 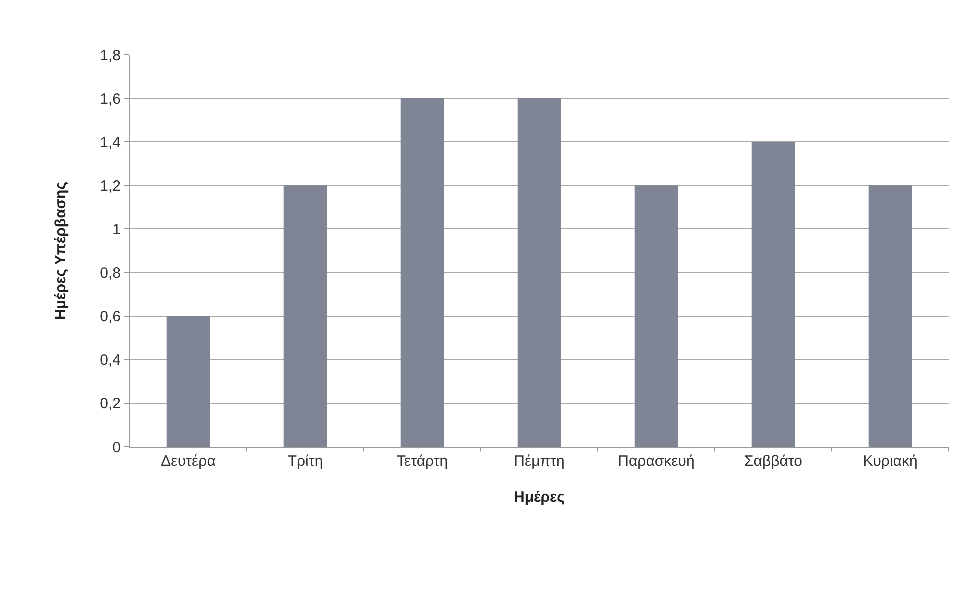 I want to click on y-tick-label: 1,8, so click(x=110, y=55).